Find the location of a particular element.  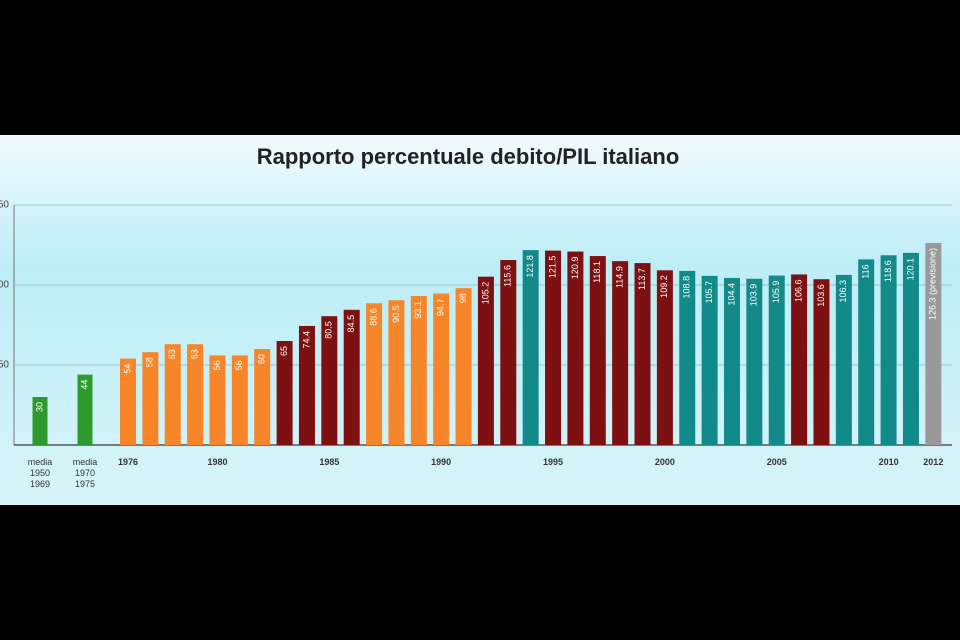

x-tick-label-line: 1950 is located at coordinates (40, 473).